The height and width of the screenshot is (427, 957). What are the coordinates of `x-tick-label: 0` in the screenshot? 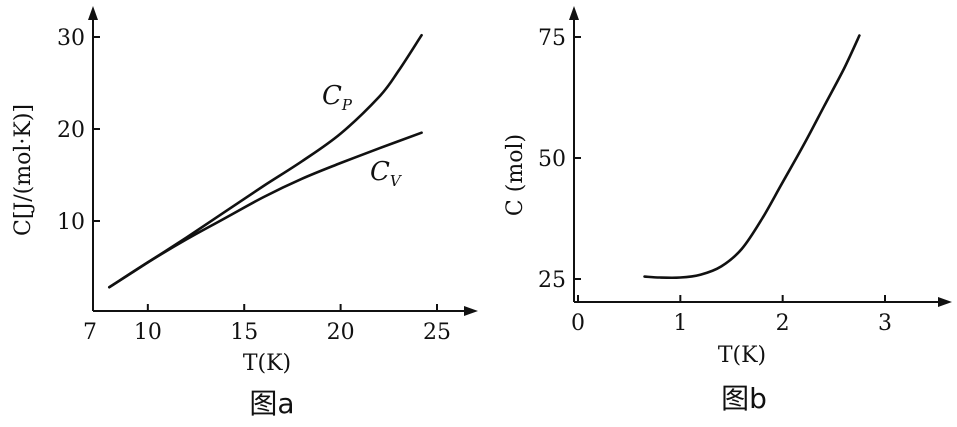 It's located at (578, 323).